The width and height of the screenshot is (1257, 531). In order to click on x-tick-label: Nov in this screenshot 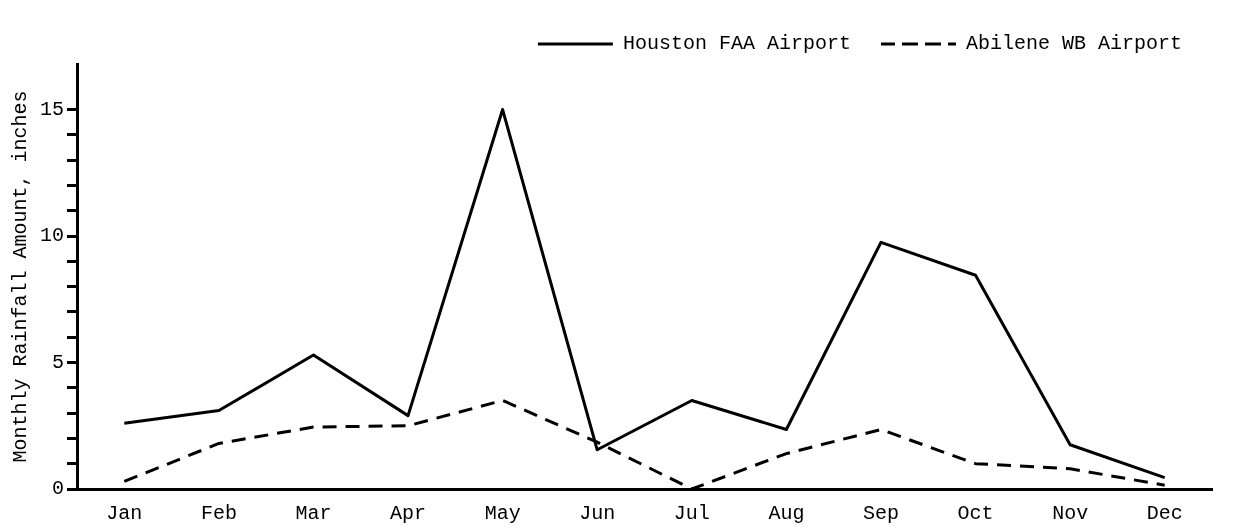, I will do `click(1070, 514)`.